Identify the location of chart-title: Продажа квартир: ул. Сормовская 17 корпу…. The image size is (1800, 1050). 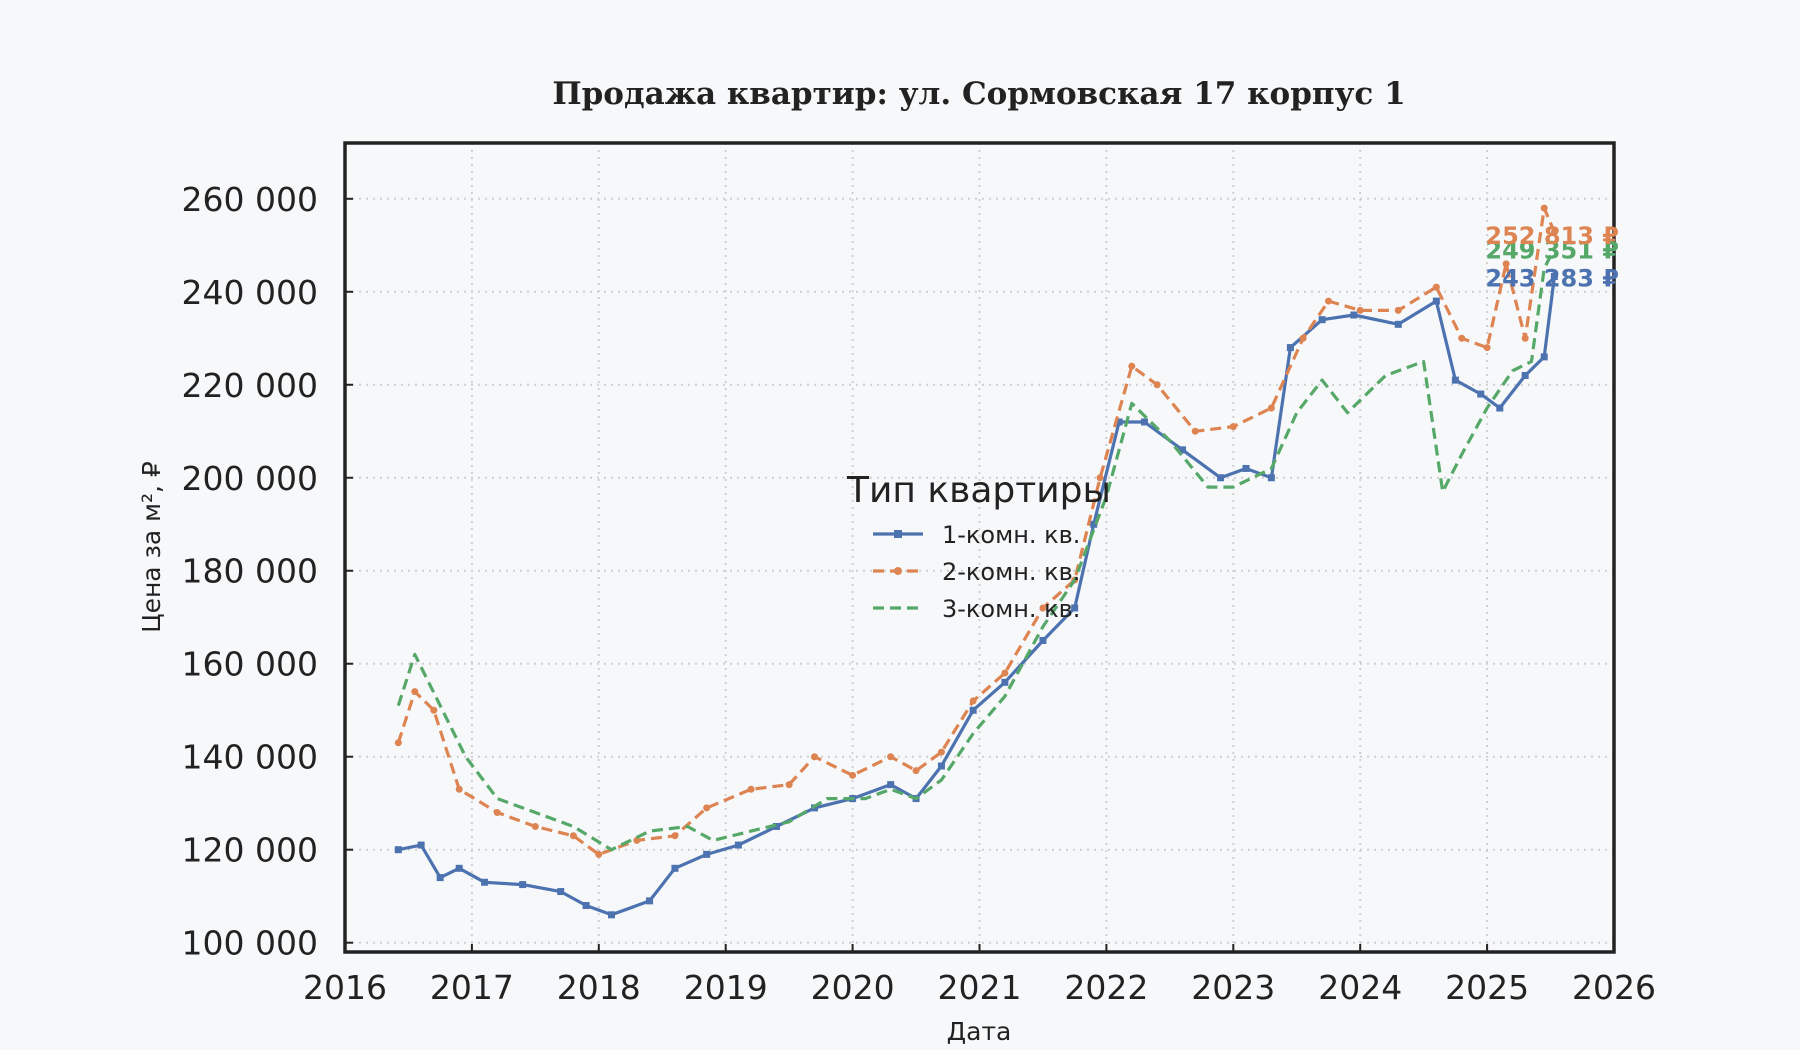
(978, 94).